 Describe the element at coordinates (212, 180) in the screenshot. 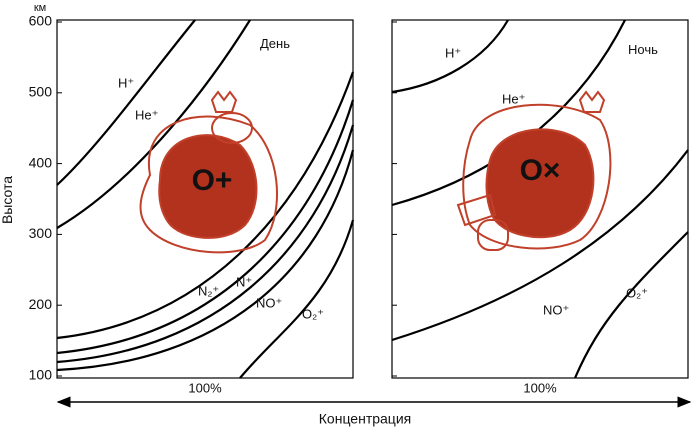

I see `main-ion: O+` at that location.